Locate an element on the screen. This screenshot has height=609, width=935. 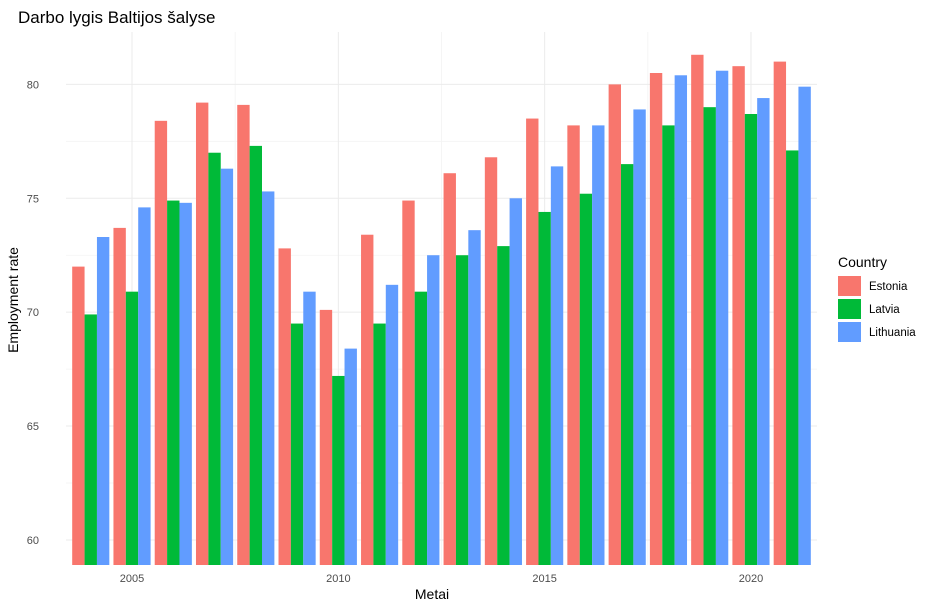
bar-lithuania-2018 is located at coordinates (681, 320).